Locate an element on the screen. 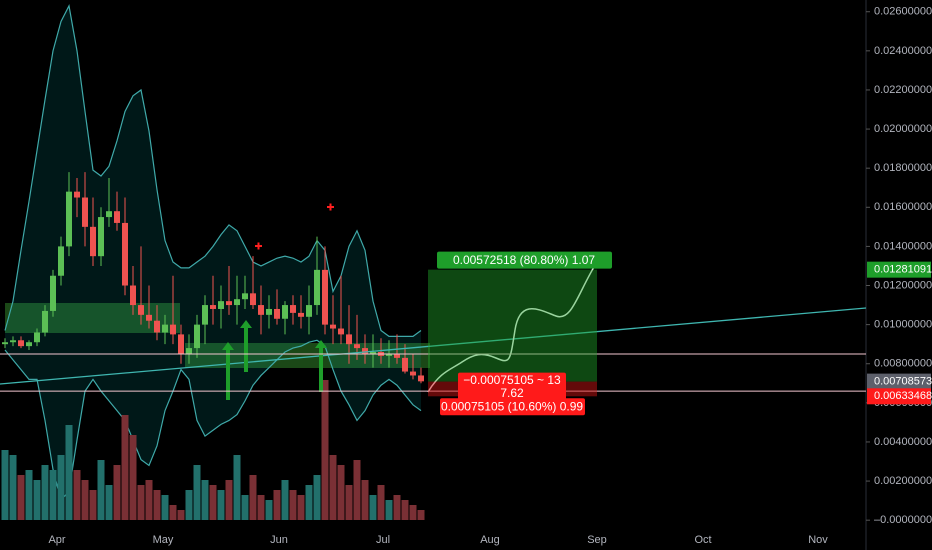 This screenshot has width=932, height=550. arrows is located at coordinates (274, 360).